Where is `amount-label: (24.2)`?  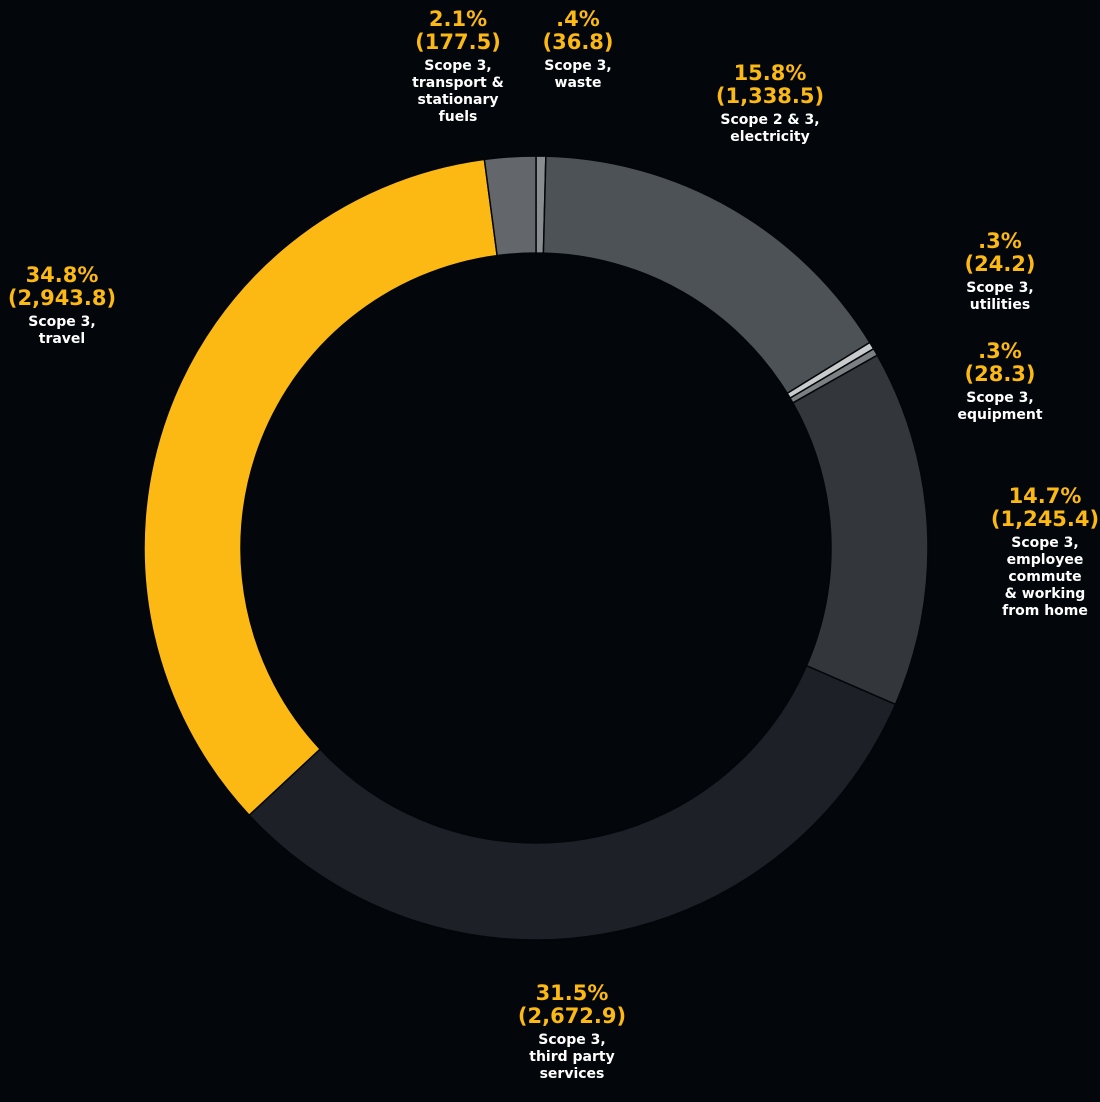
amount-label: (24.2) is located at coordinates (1000, 264).